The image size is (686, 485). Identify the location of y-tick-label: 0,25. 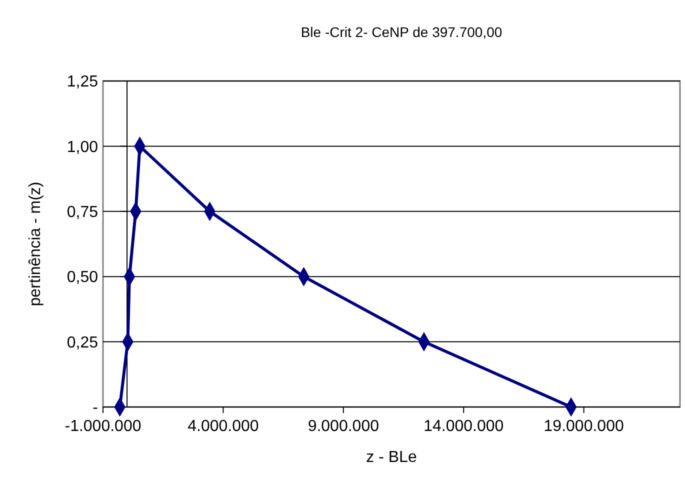
(82, 343).